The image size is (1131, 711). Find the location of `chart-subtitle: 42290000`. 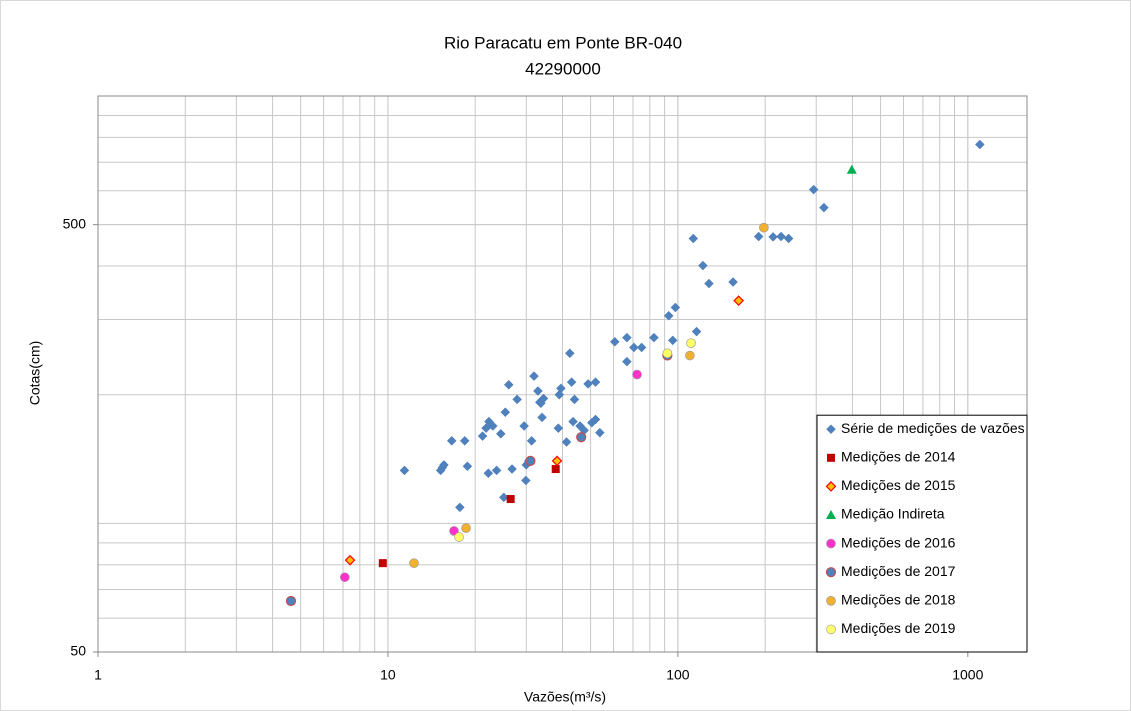

chart-subtitle: 42290000 is located at coordinates (563, 68).